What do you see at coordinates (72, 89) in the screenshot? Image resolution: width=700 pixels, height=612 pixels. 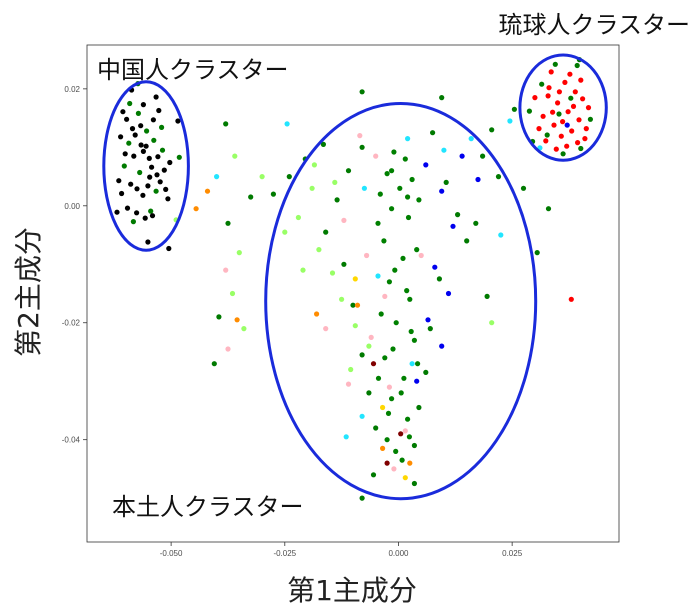 I see `y-tick-label-0: 0.02` at bounding box center [72, 89].